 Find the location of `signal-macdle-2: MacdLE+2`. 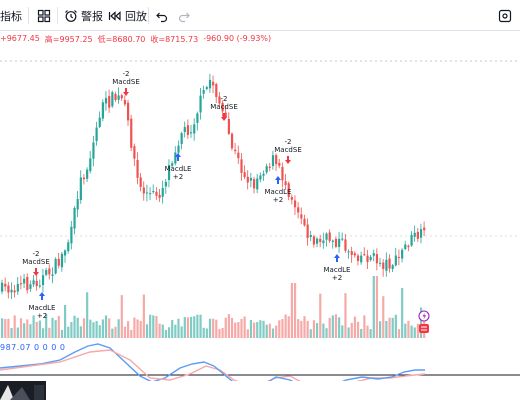

signal-macdle-2: MacdLE+2 is located at coordinates (178, 167).